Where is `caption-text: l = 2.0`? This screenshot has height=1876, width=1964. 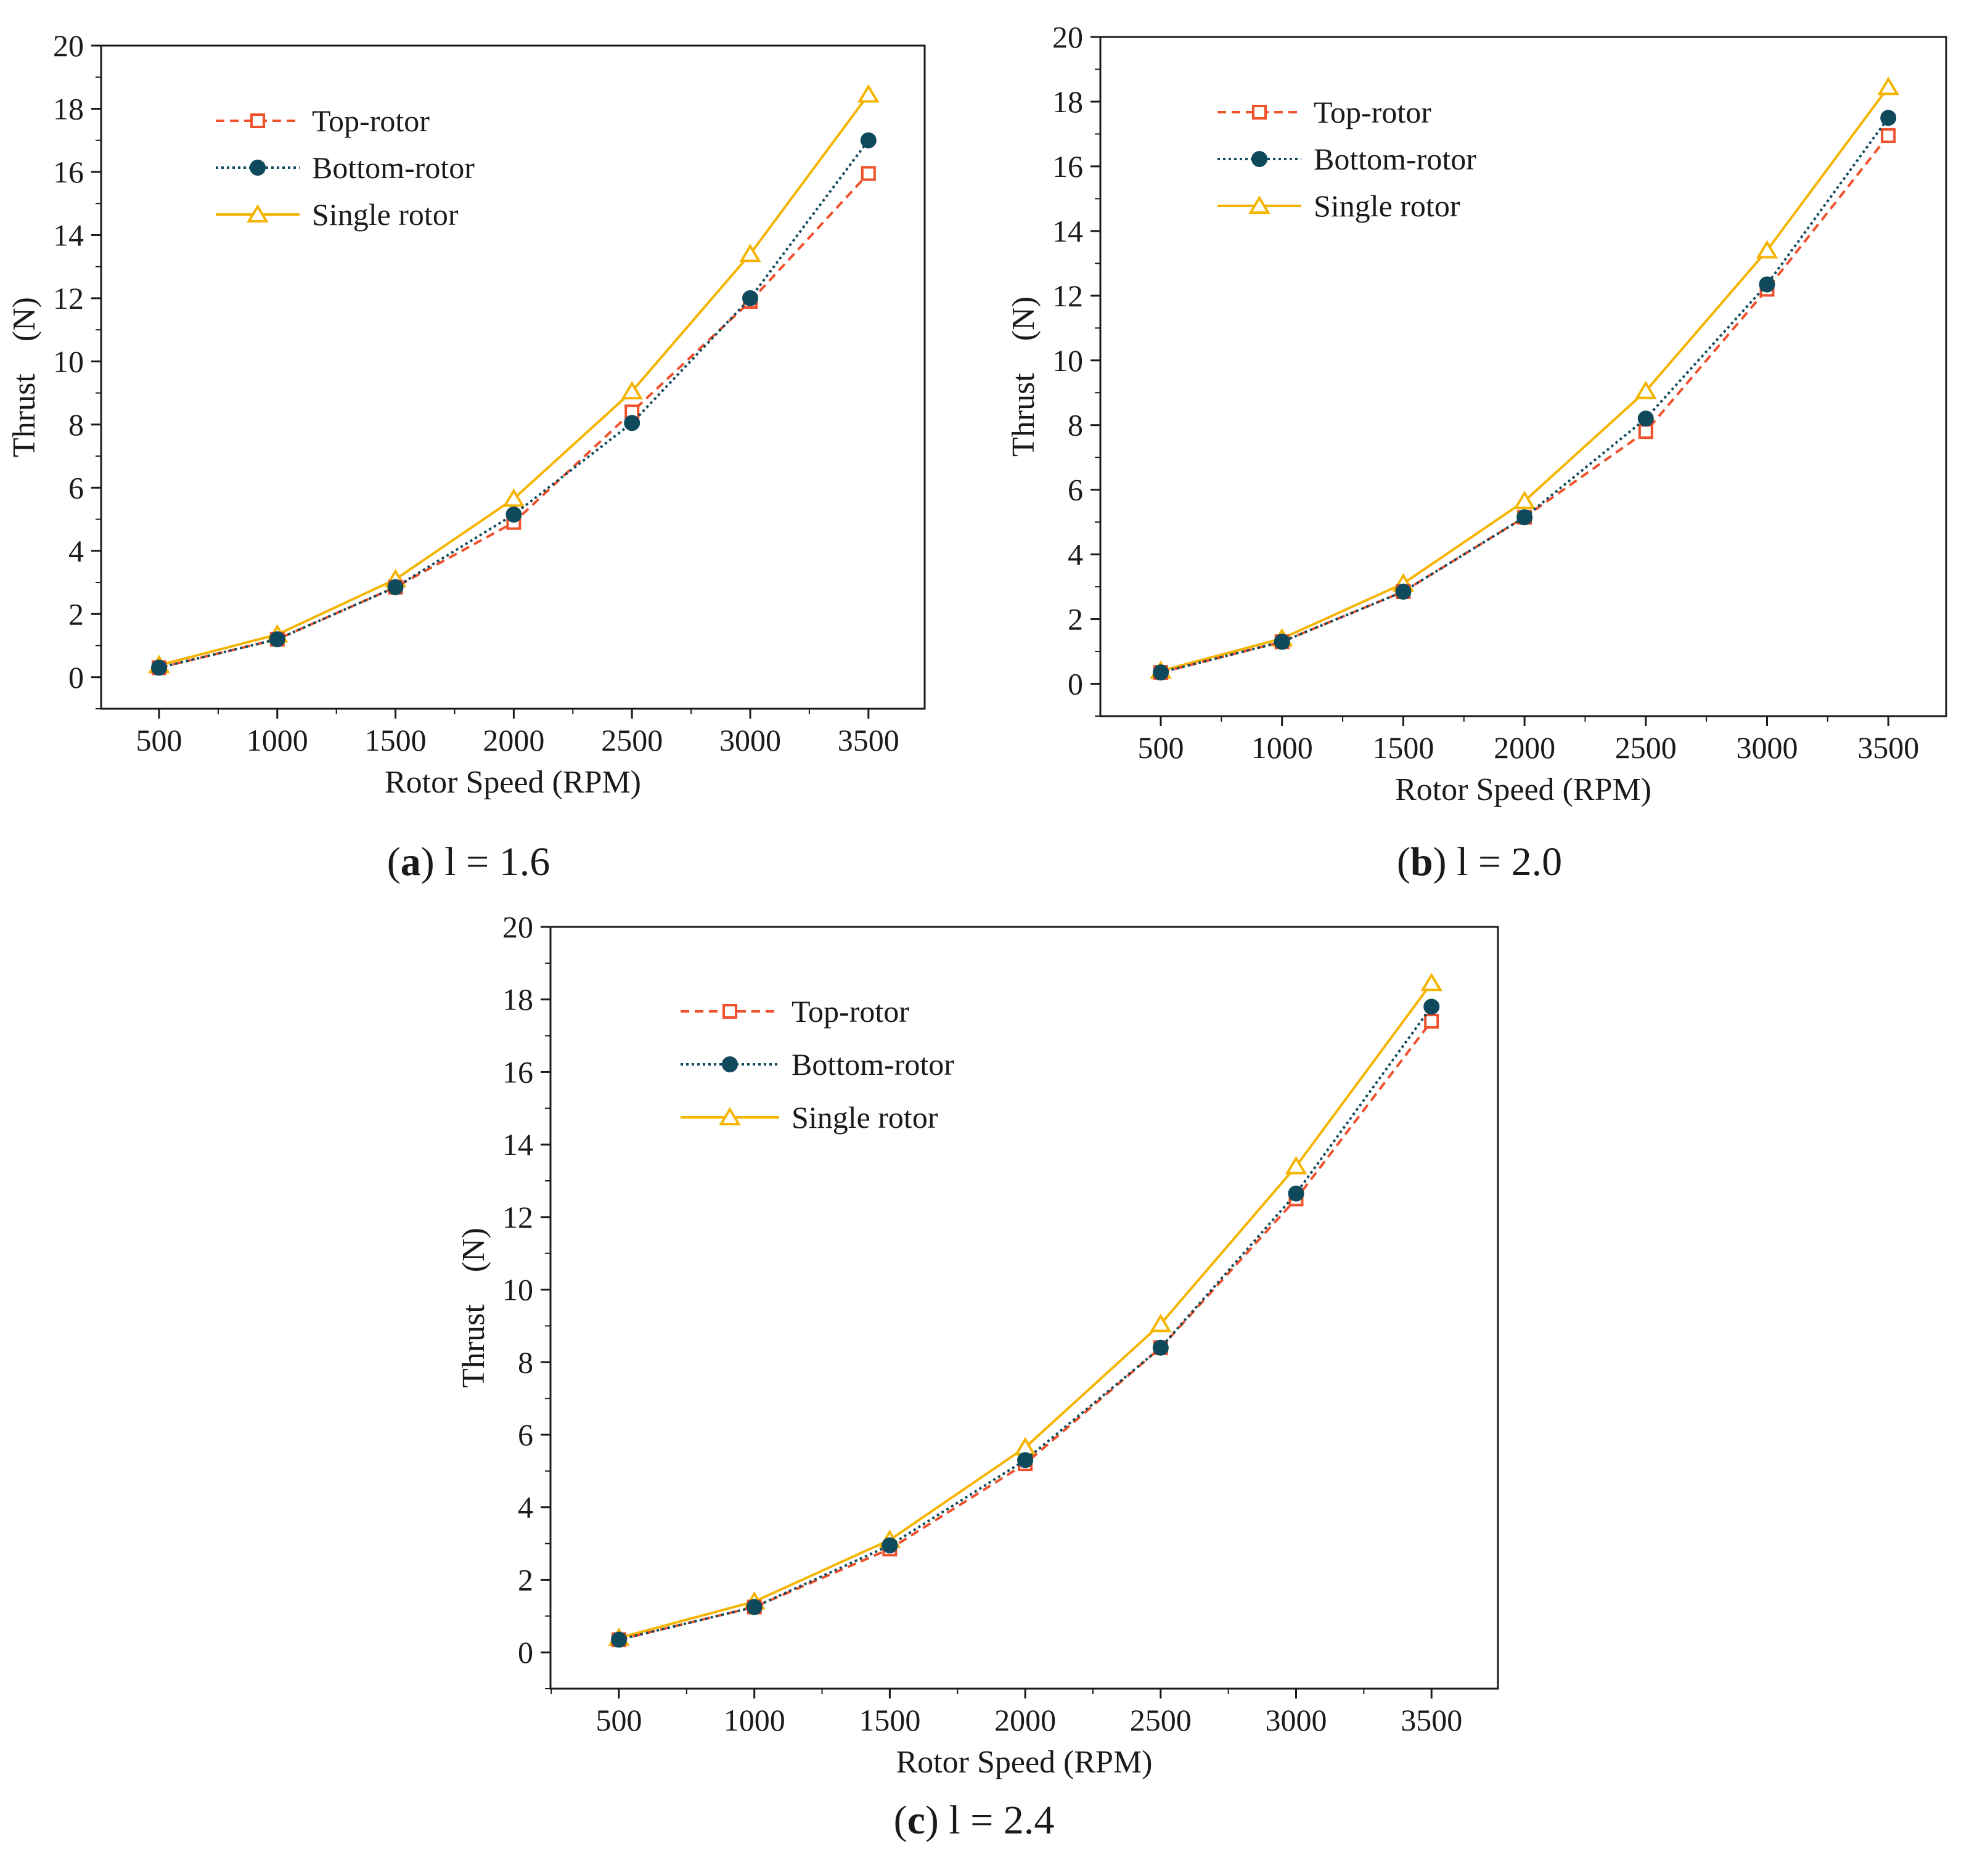
caption-text: l = 2.0 is located at coordinates (1509, 861).